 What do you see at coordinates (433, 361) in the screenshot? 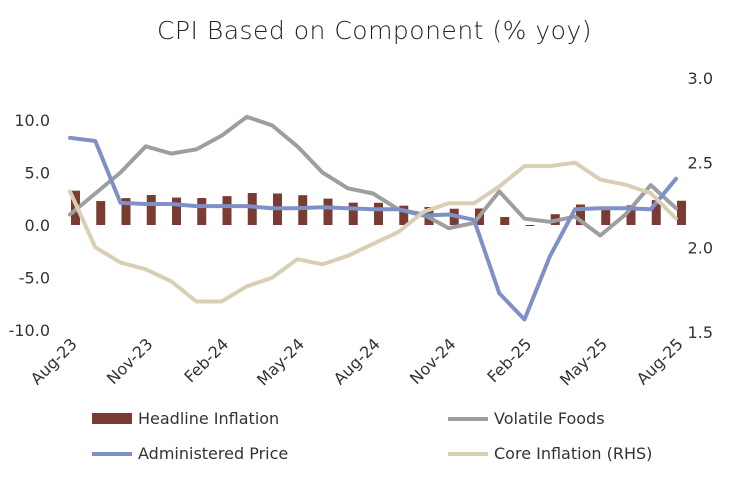
I see `x-tick-label-Nov-24: Nov-24` at bounding box center [433, 361].